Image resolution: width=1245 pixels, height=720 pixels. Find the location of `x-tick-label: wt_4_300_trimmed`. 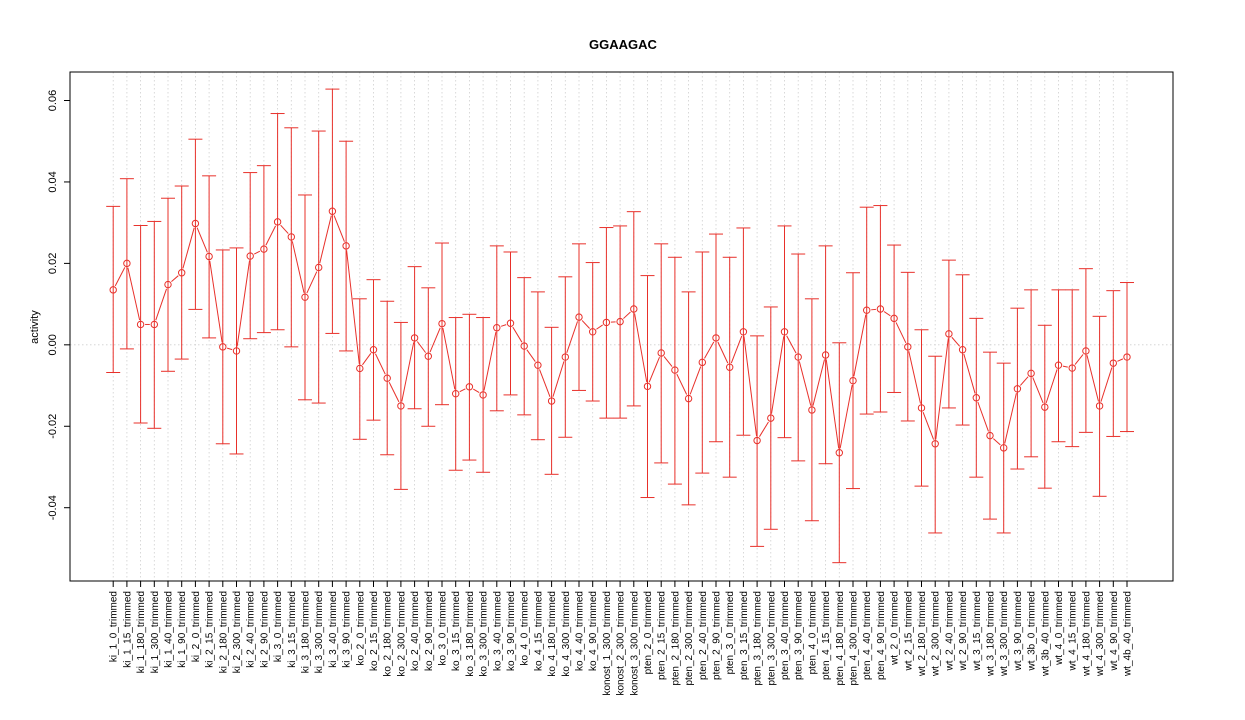

x-tick-label: wt_4_300_trimmed is located at coordinates (1100, 634).